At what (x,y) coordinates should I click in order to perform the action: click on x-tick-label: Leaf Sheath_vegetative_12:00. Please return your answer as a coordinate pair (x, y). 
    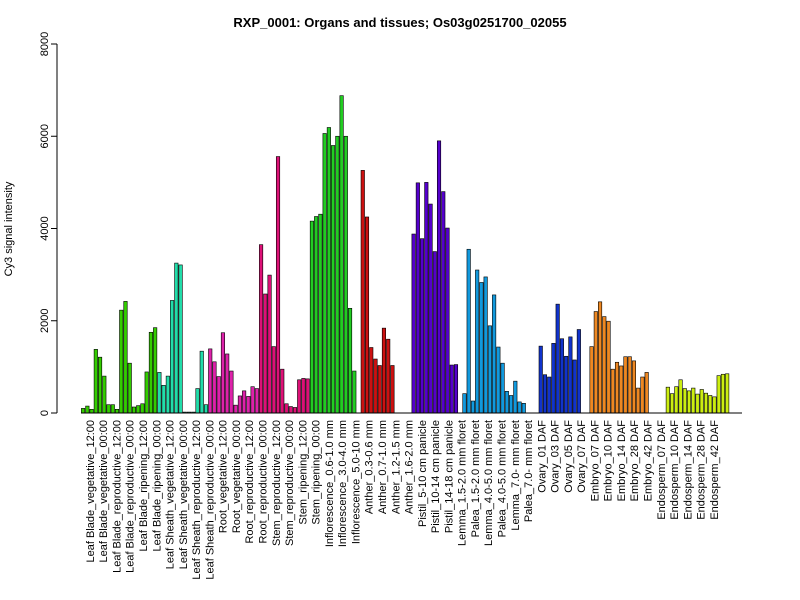
    Looking at the image, I should click on (171, 494).